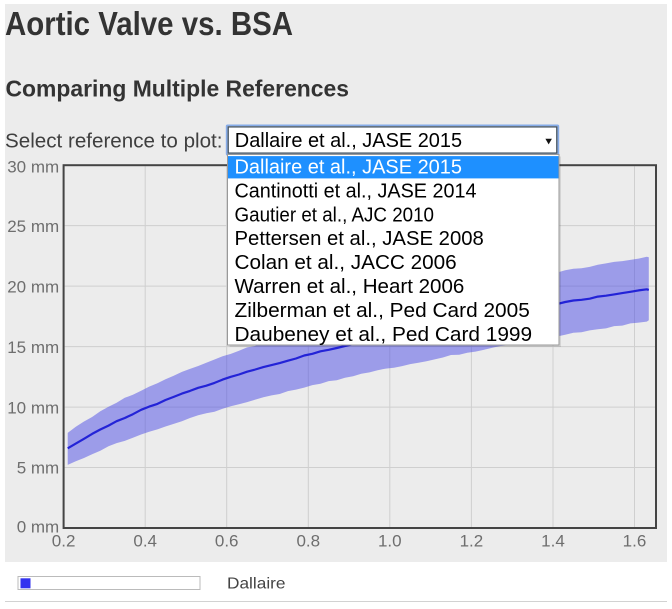 This screenshot has height=609, width=672. Describe the element at coordinates (350, 287) in the screenshot. I see `svg-text: Warren et al., Heart 2006` at that location.